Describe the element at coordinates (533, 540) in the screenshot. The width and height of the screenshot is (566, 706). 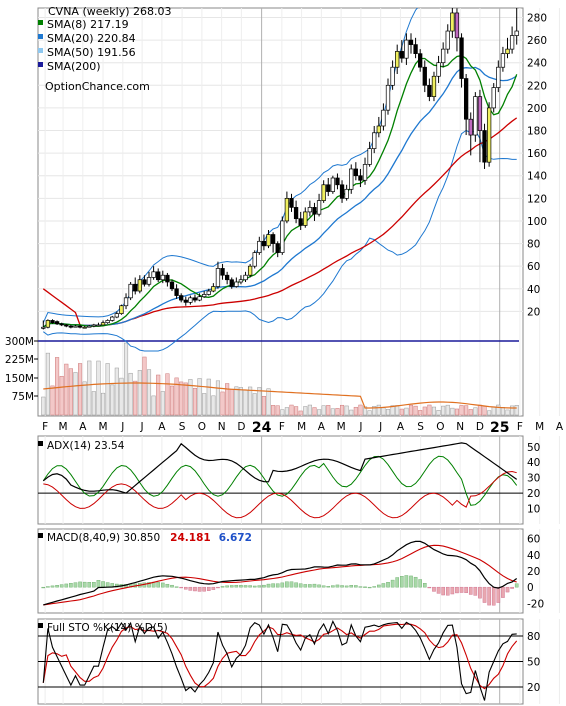
I see `macd-tick-label: 60` at that location.